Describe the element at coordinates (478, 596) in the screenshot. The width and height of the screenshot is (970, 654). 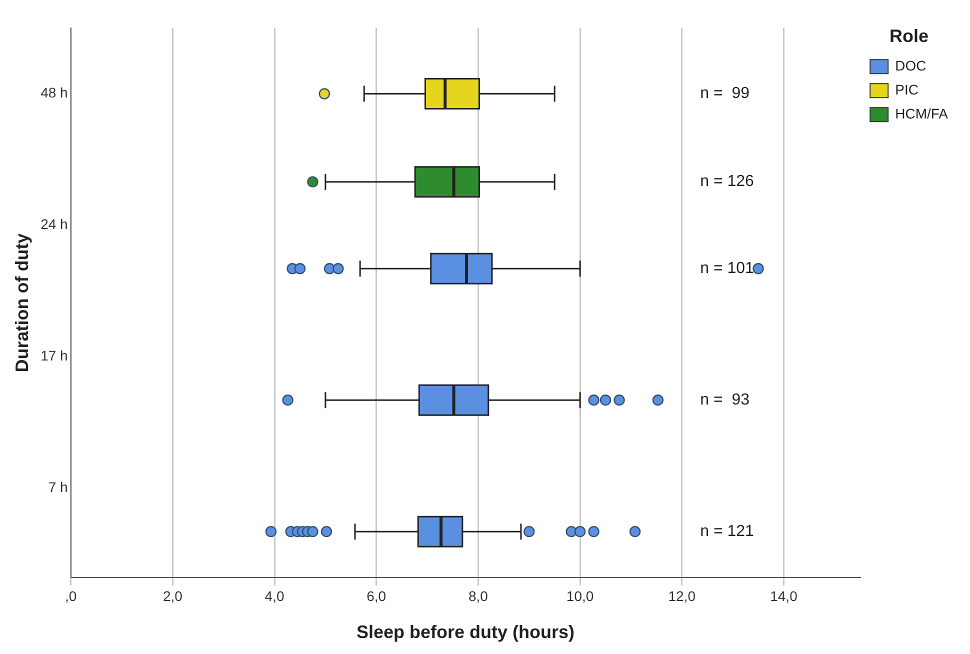
I see `x-tick-label: 8,0` at that location.